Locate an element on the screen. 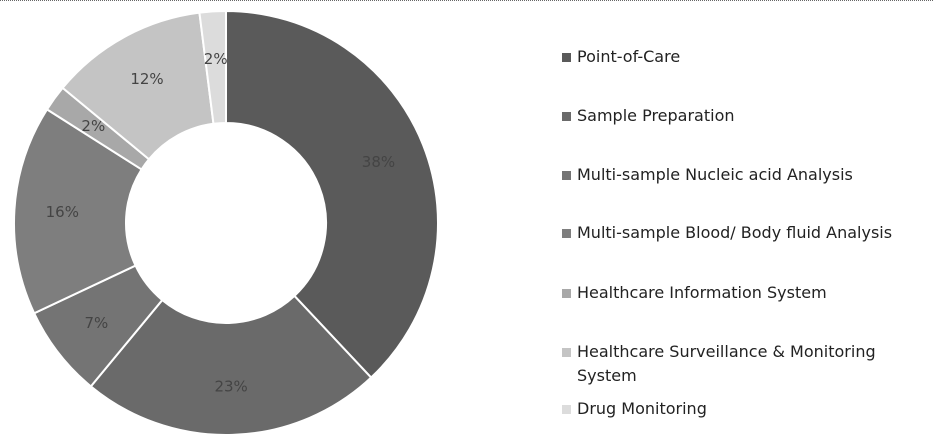 The width and height of the screenshot is (933, 439). legend-label: Sample Preparation is located at coordinates (656, 115).